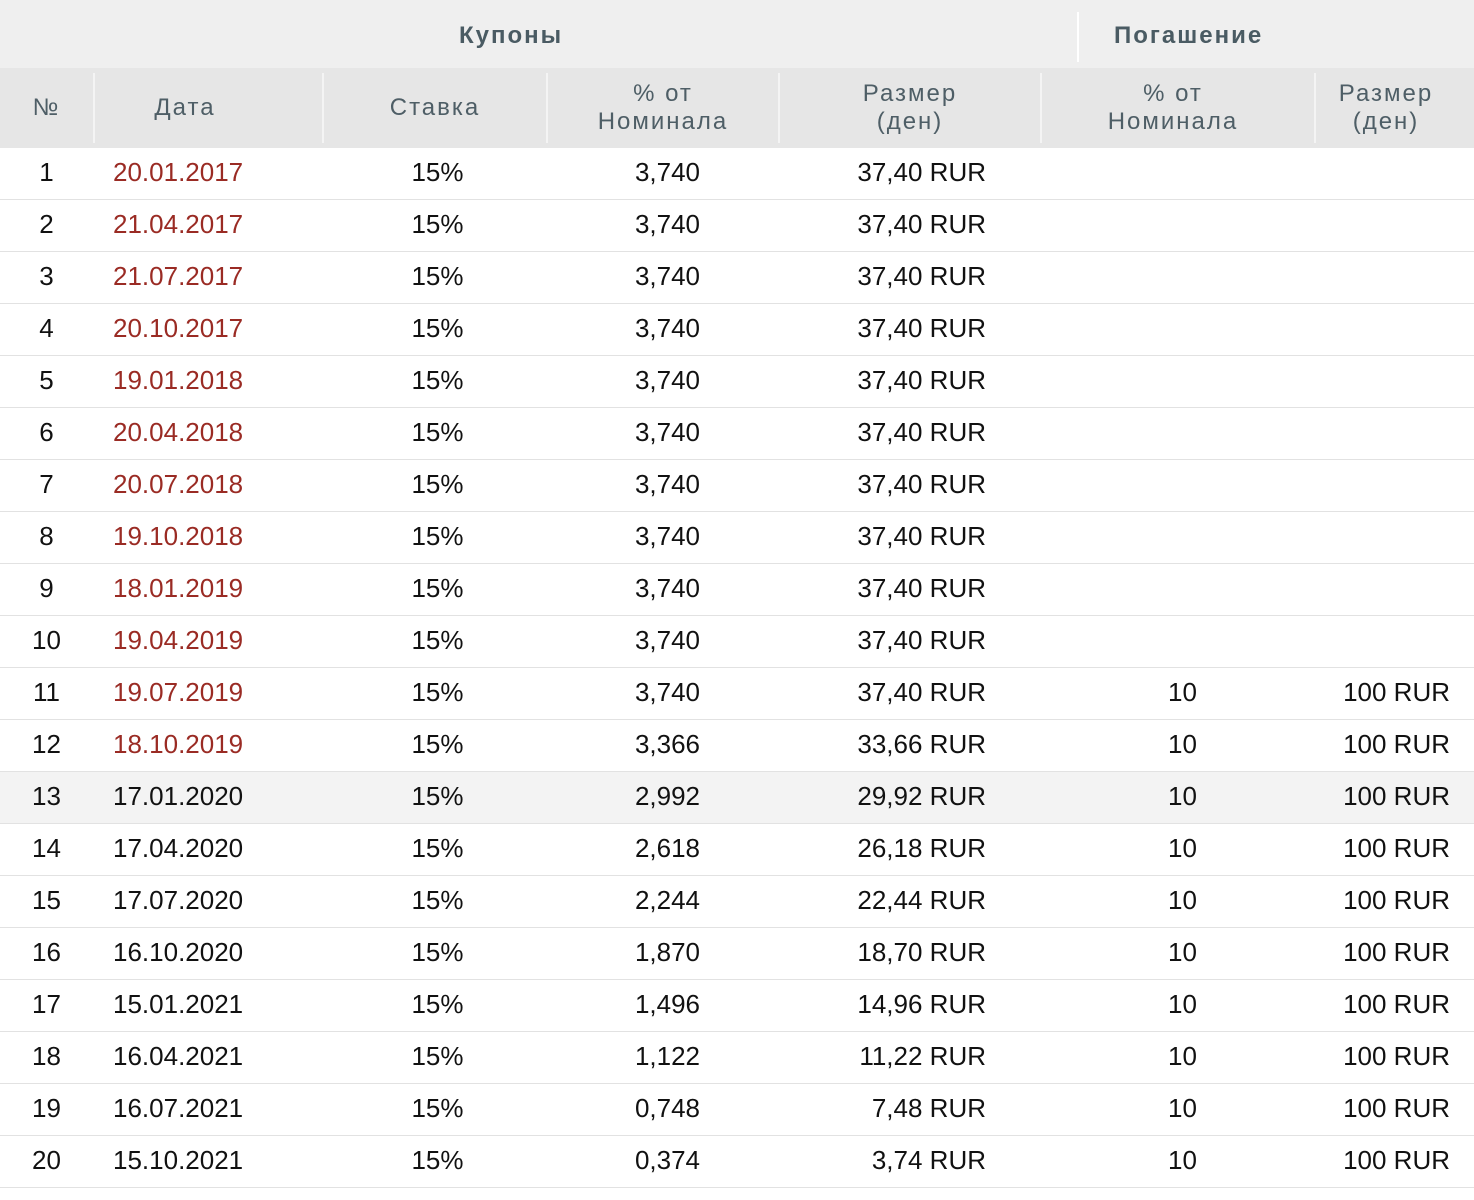 Image resolution: width=1474 pixels, height=1200 pixels. What do you see at coordinates (922, 1056) in the screenshot?
I see `row-coupon-amount: 11,22 RUR` at bounding box center [922, 1056].